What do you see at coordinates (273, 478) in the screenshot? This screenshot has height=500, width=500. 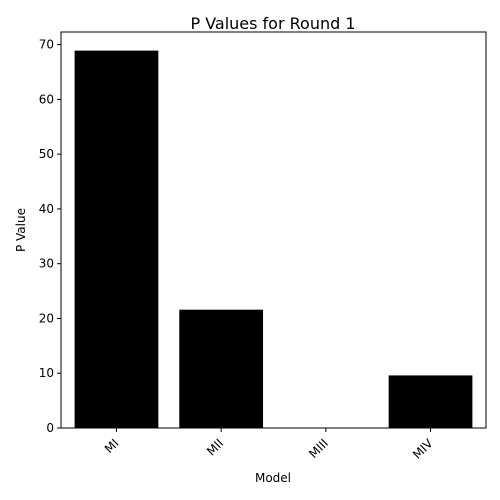 I see `x-axis-label: Model` at bounding box center [273, 478].